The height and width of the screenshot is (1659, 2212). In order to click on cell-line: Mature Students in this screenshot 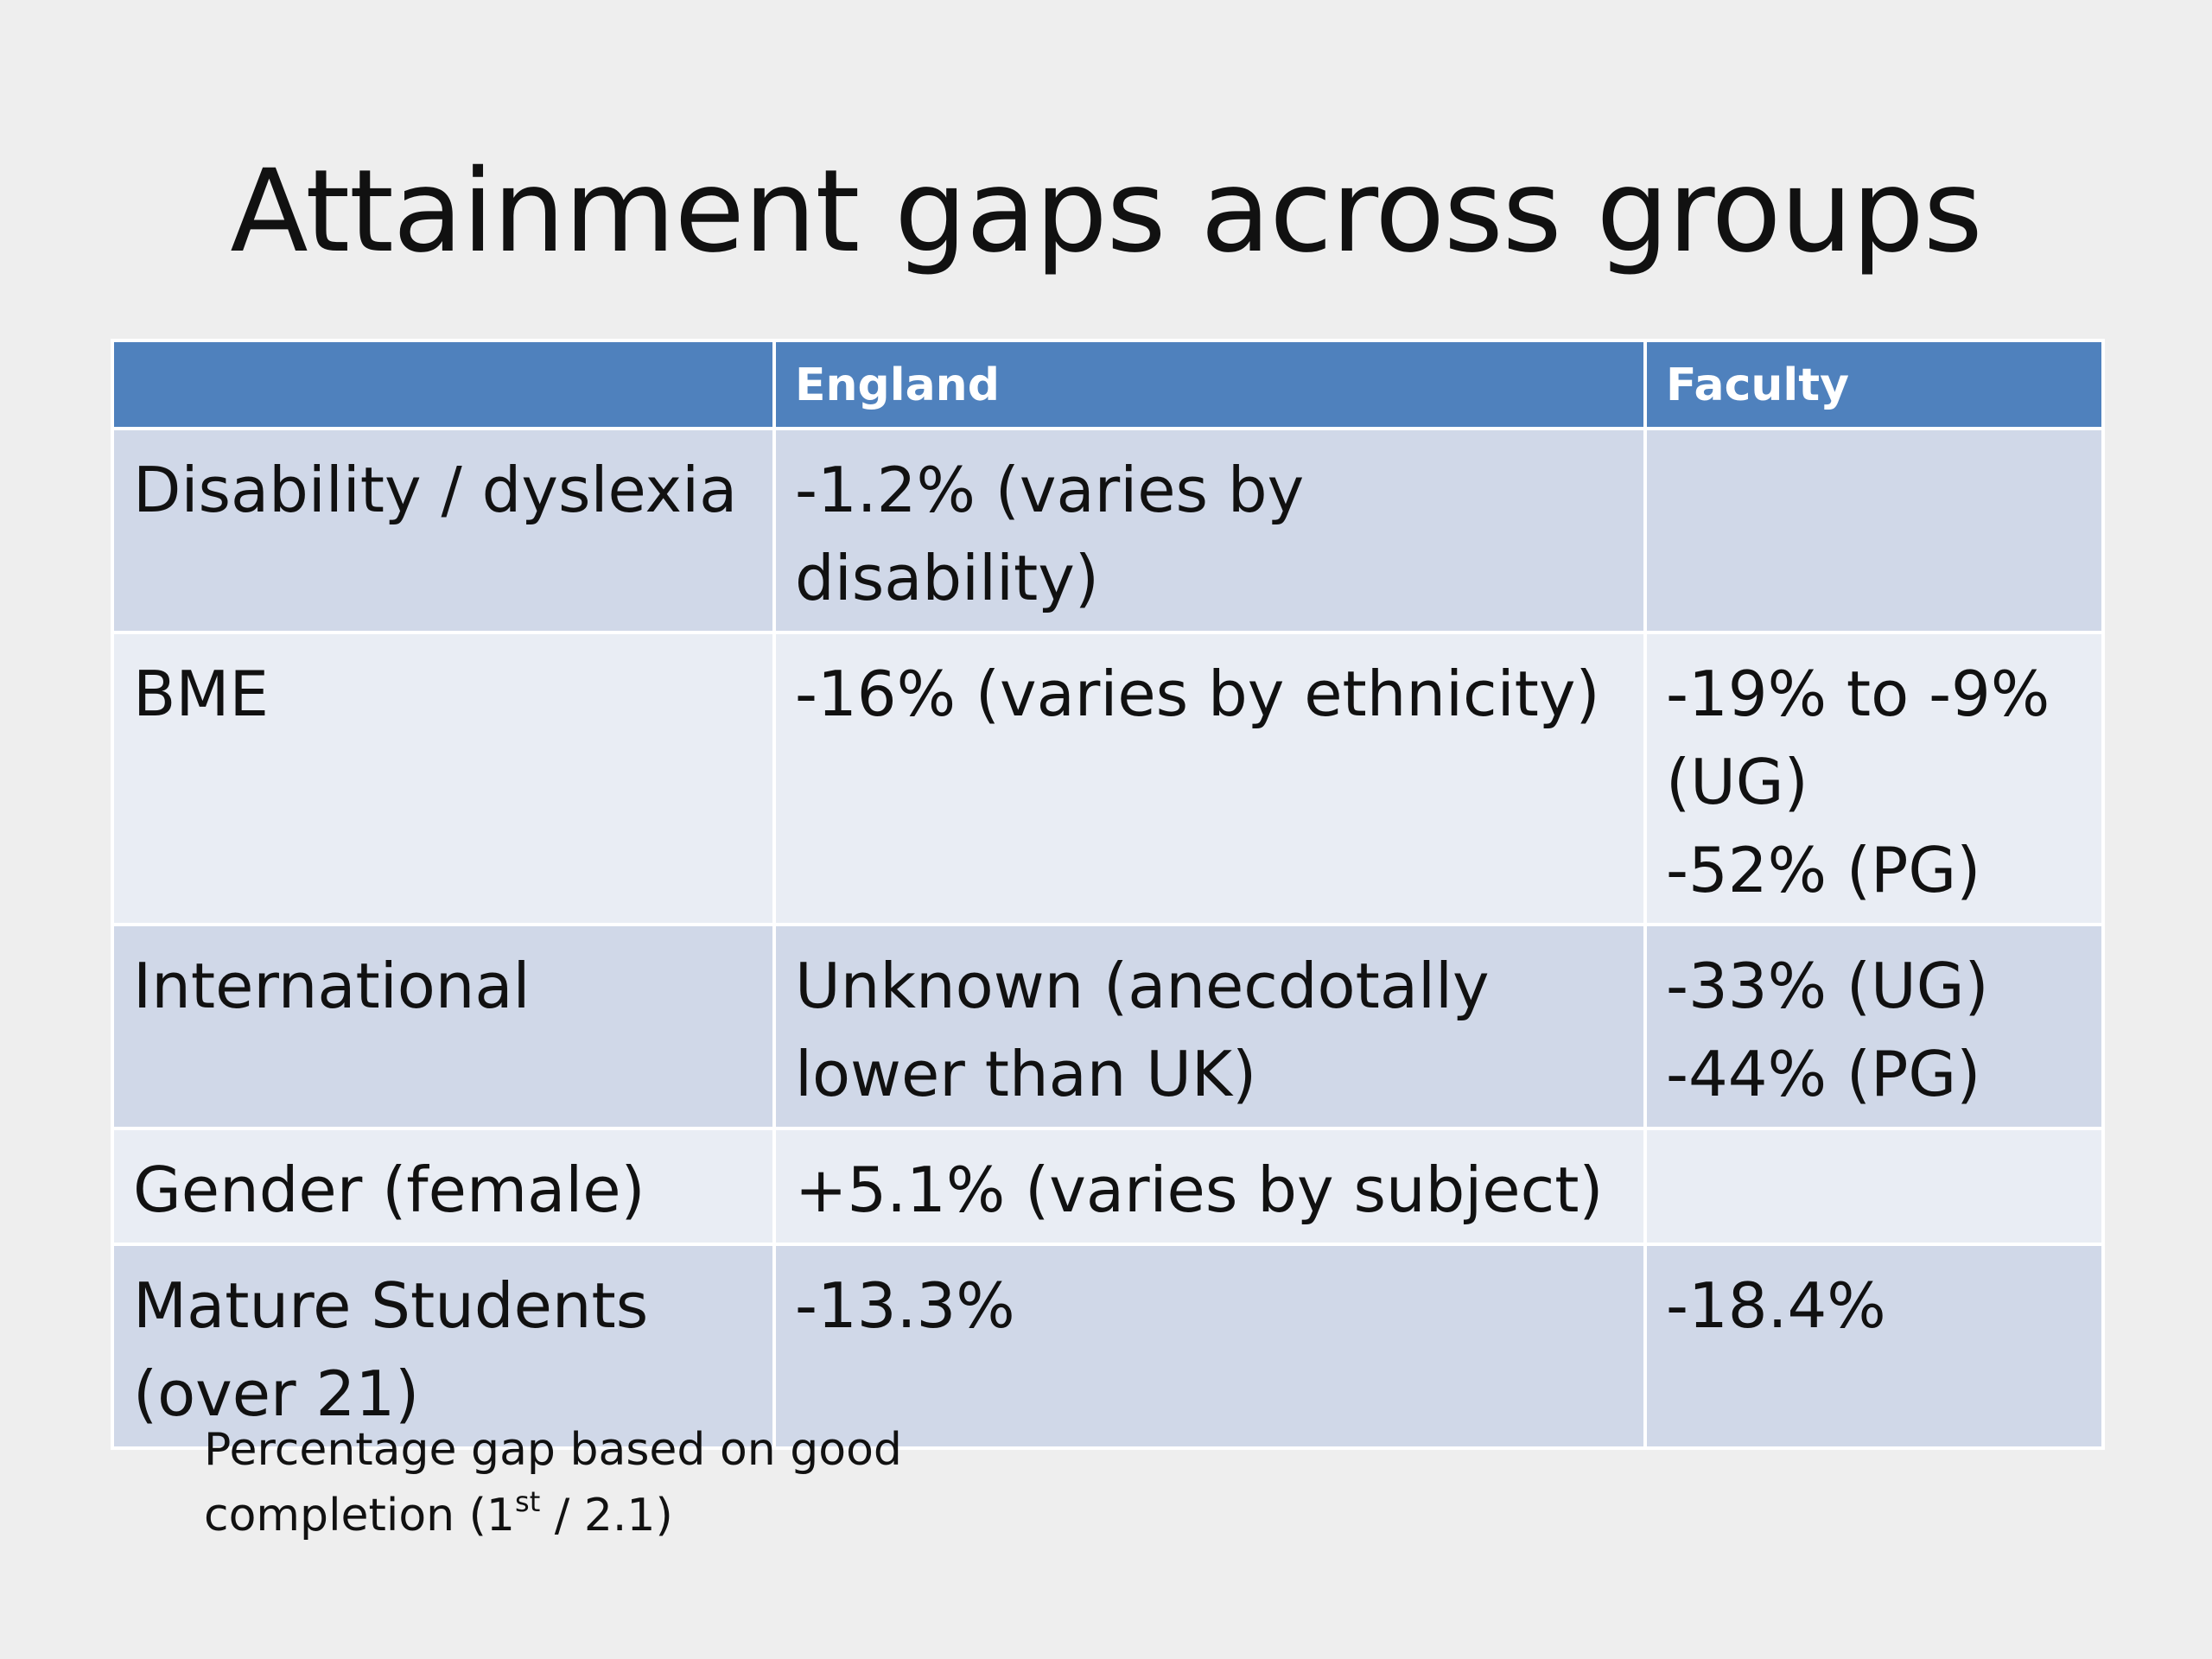, I will do `click(391, 1305)`.